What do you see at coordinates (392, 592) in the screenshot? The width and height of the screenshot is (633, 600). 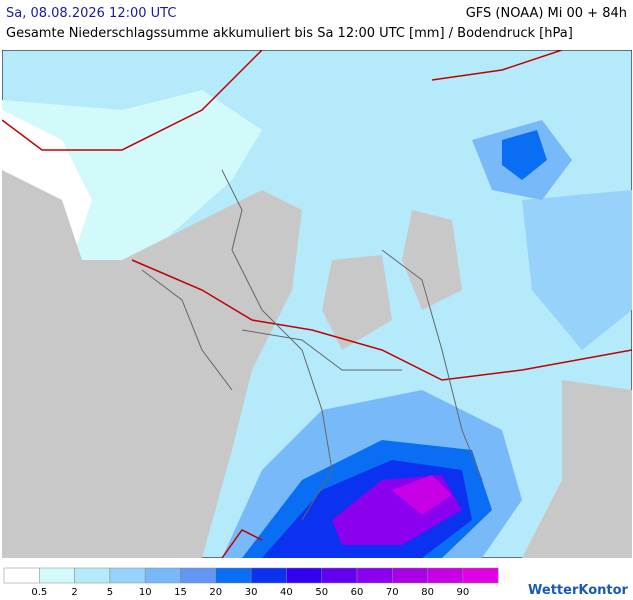 I see `legend-label: 70` at bounding box center [392, 592].